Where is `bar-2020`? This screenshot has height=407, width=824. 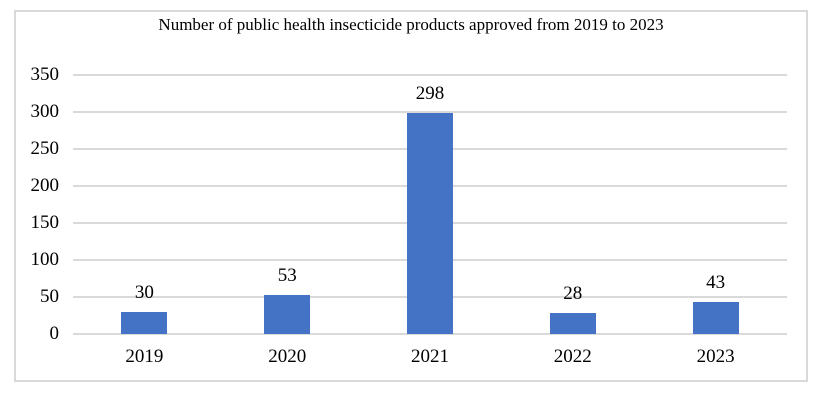
bar-2020 is located at coordinates (287, 314).